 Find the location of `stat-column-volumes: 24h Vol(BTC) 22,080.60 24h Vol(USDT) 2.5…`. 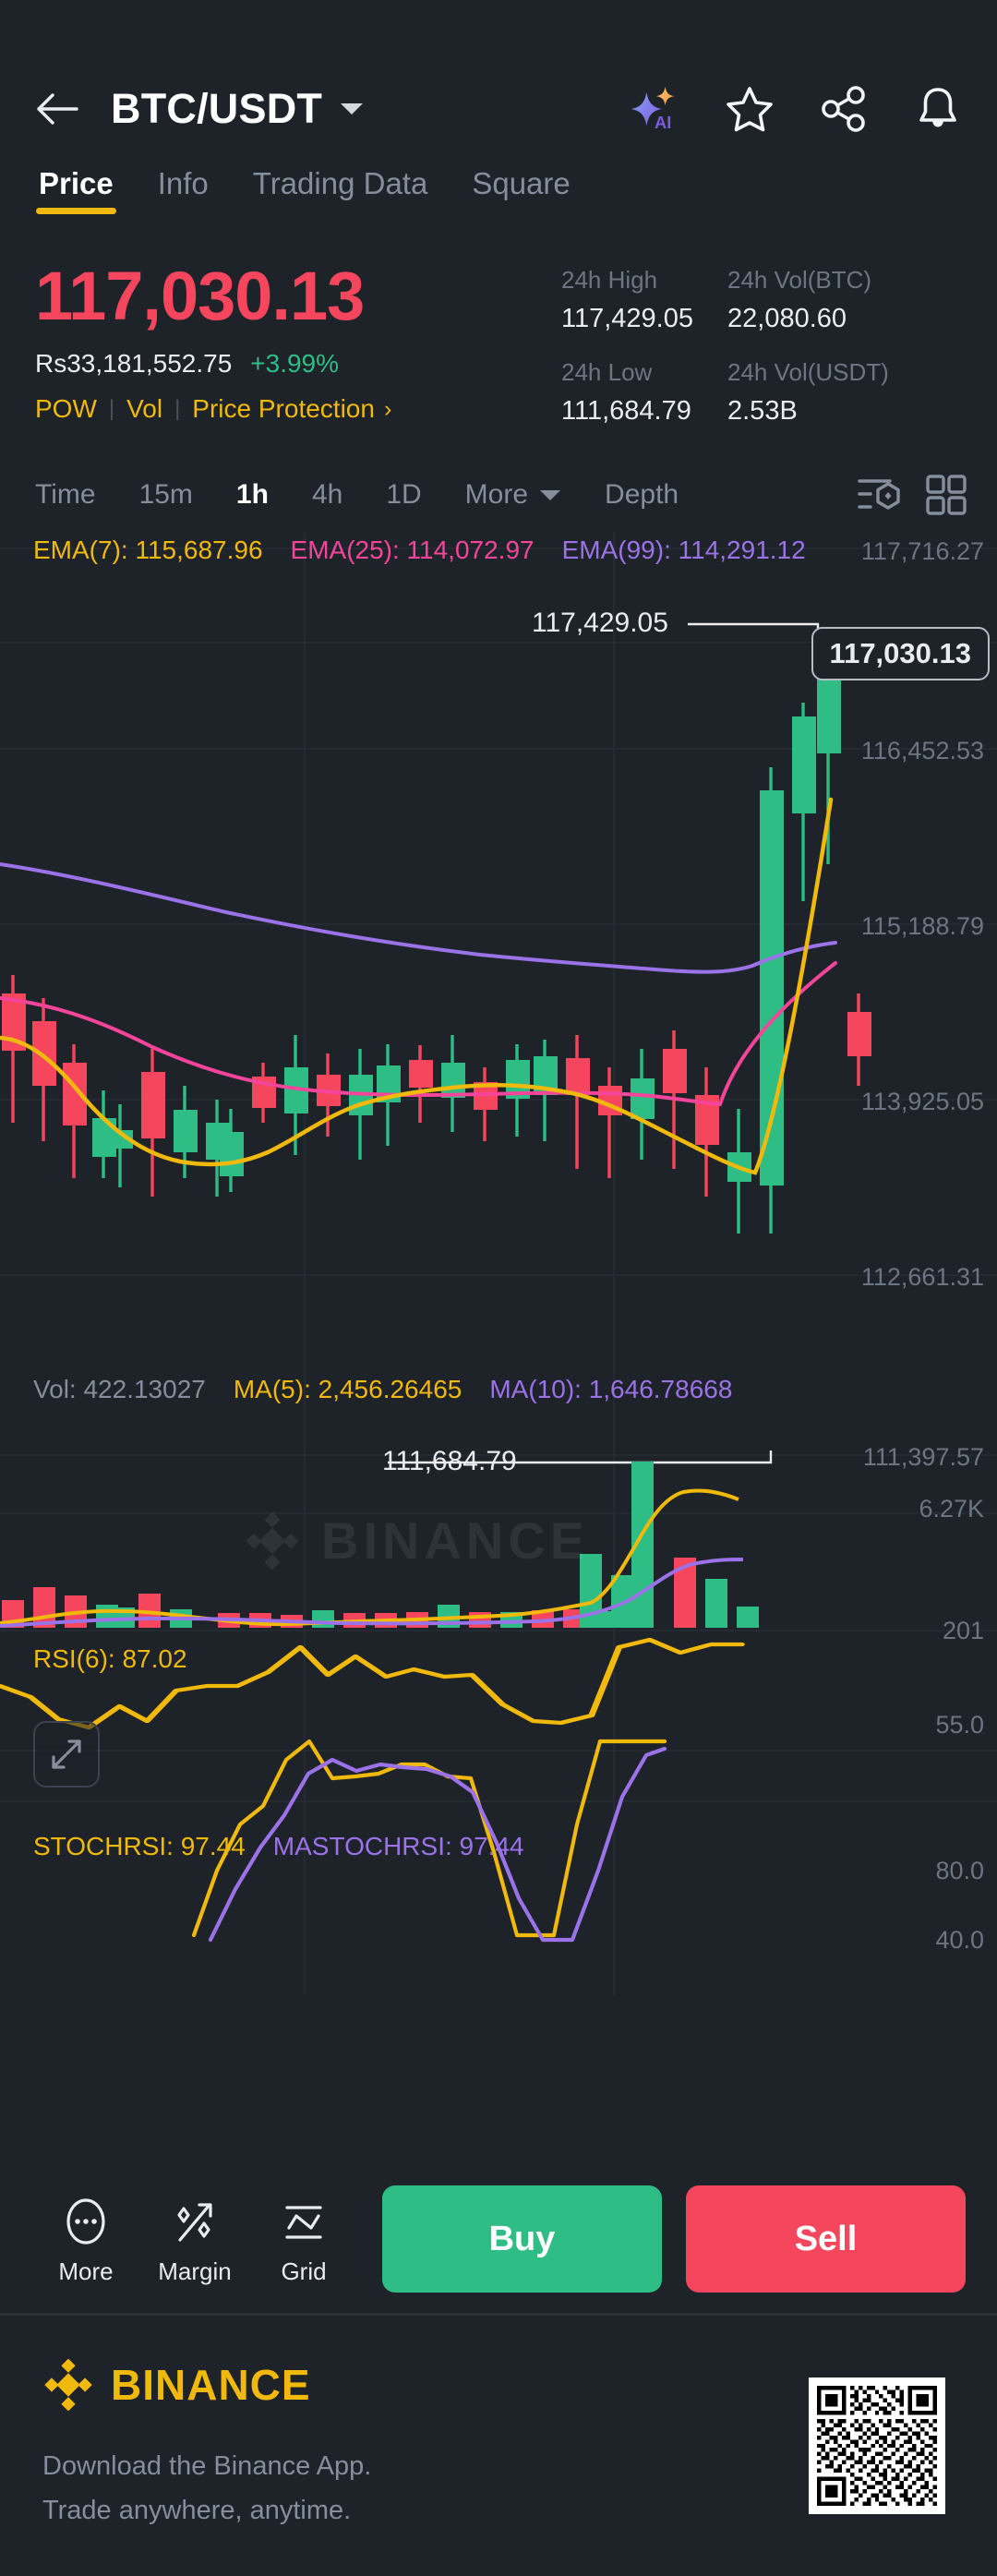

stat-column-volumes: 24h Vol(BTC) 22,080.60 24h Vol(USDT) 2.5… is located at coordinates (808, 358).